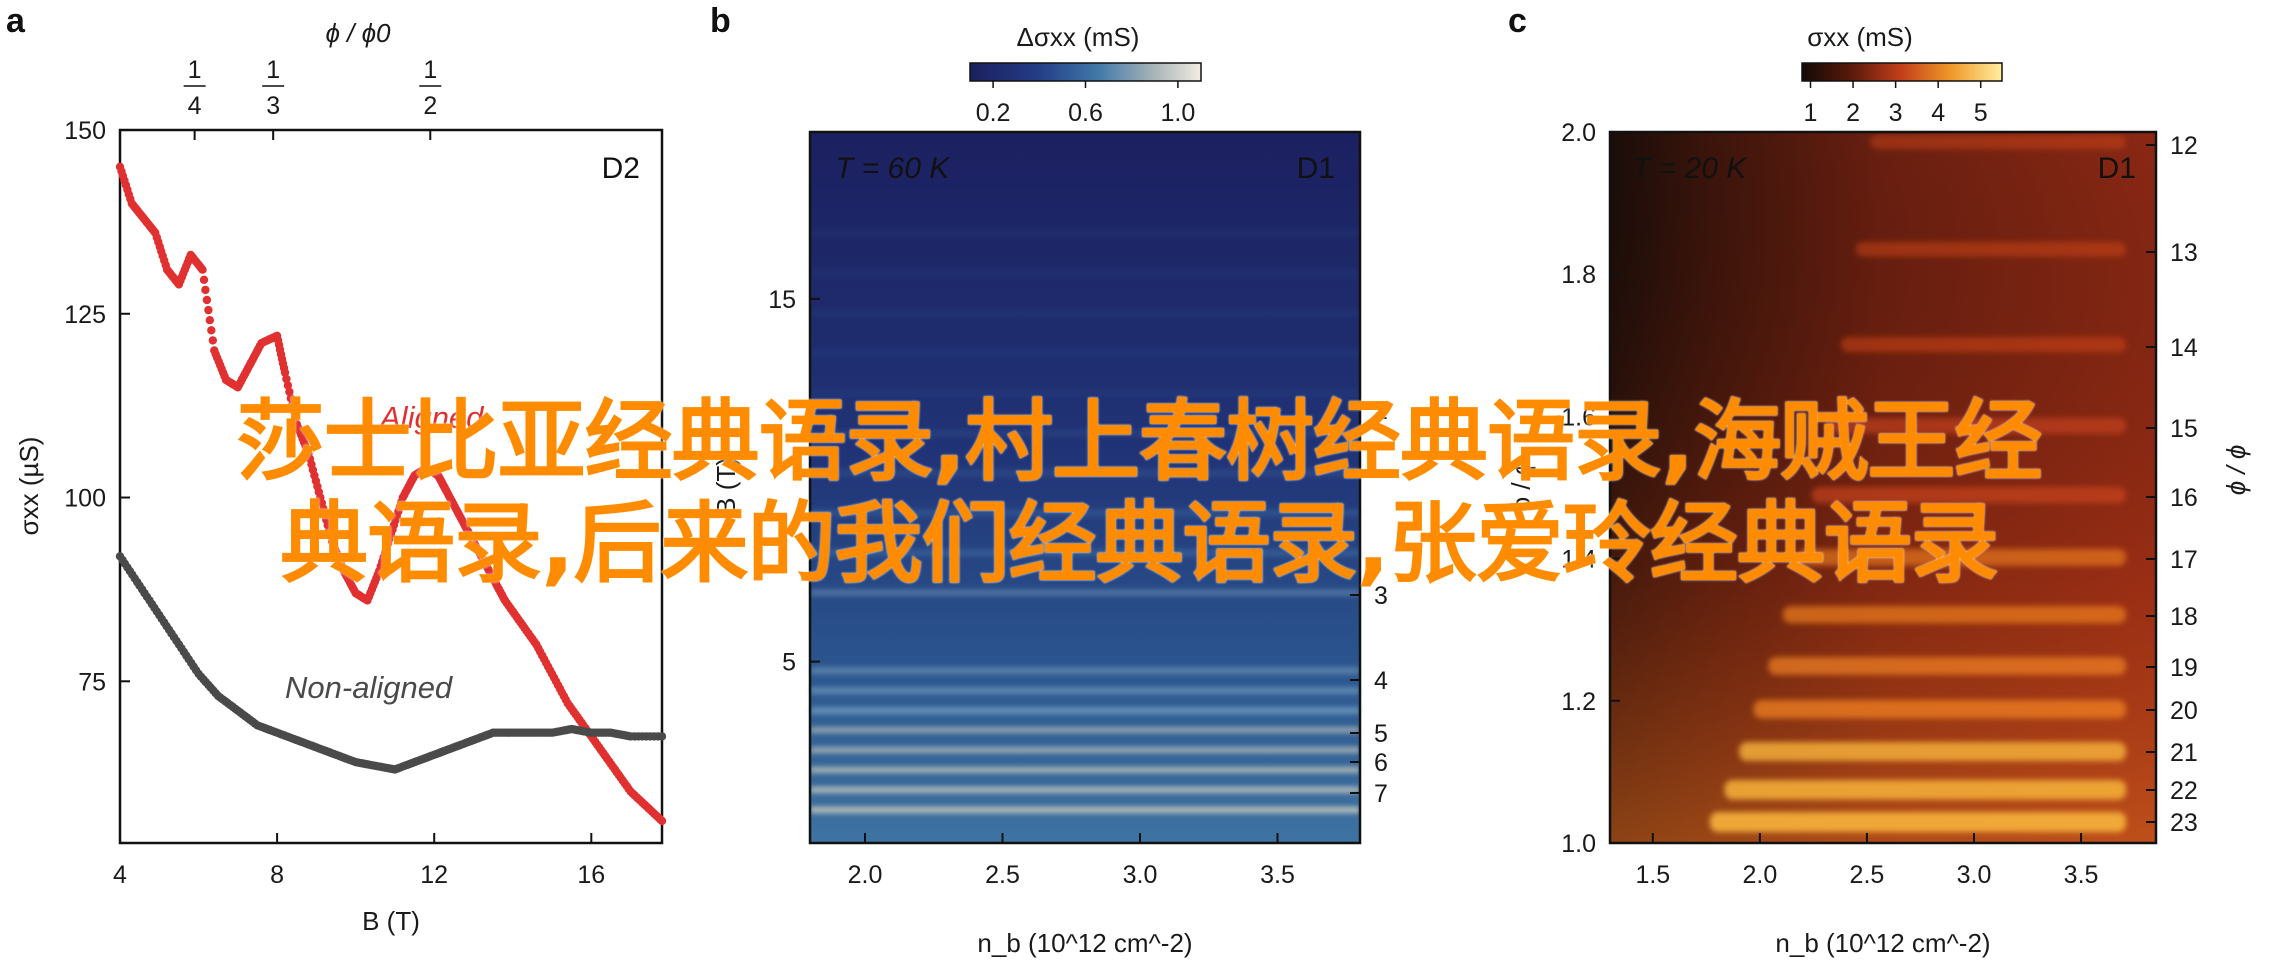 This screenshot has height=967, width=2278. Describe the element at coordinates (1381, 411) in the screenshot. I see `panel-b-right-tick-label-0: 2` at that location.